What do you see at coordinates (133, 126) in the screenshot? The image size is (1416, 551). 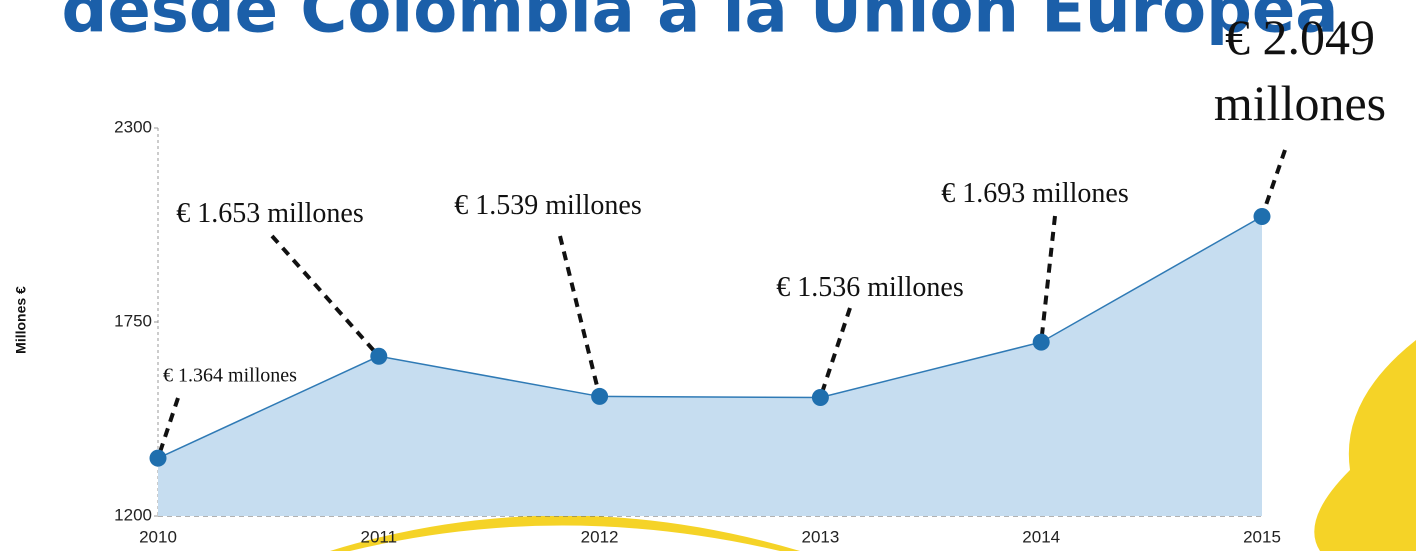 I see `y-tick-label: 2300` at bounding box center [133, 126].